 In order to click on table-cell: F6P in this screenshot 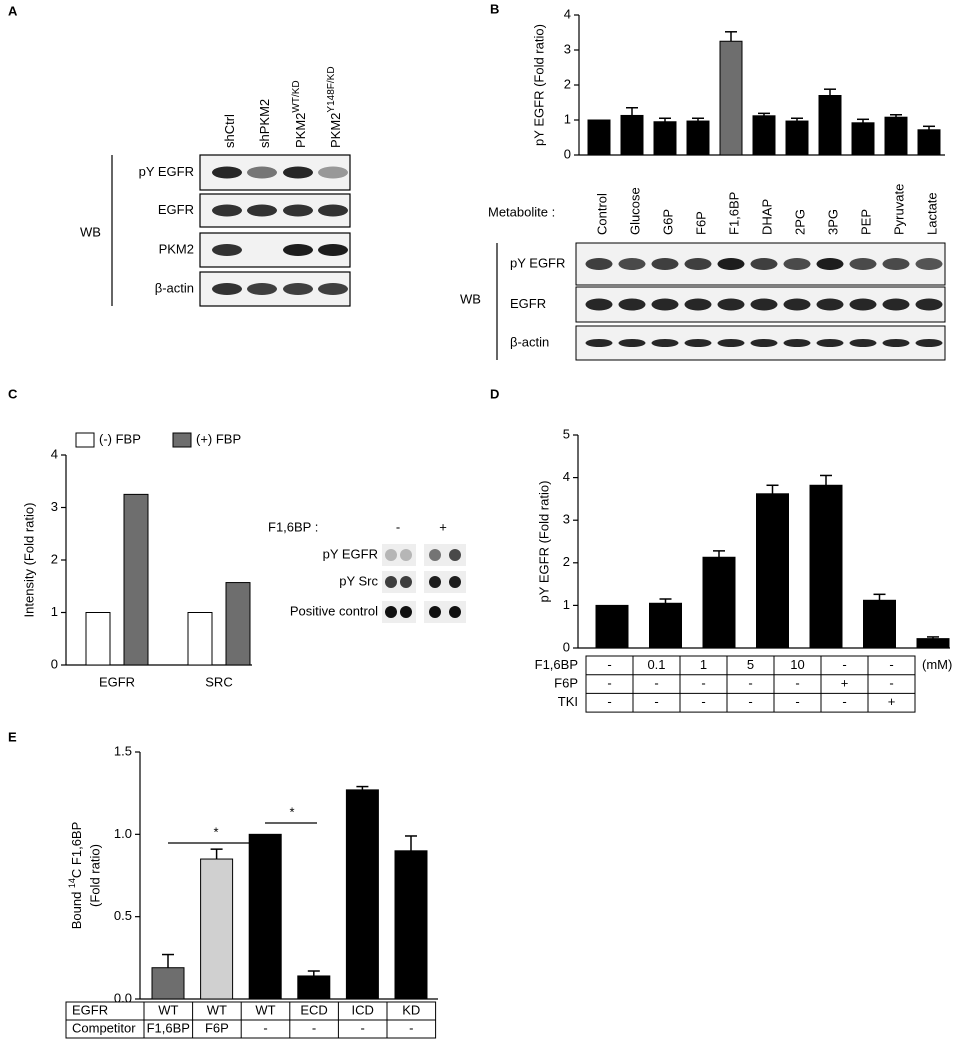, I will do `click(217, 1027)`.